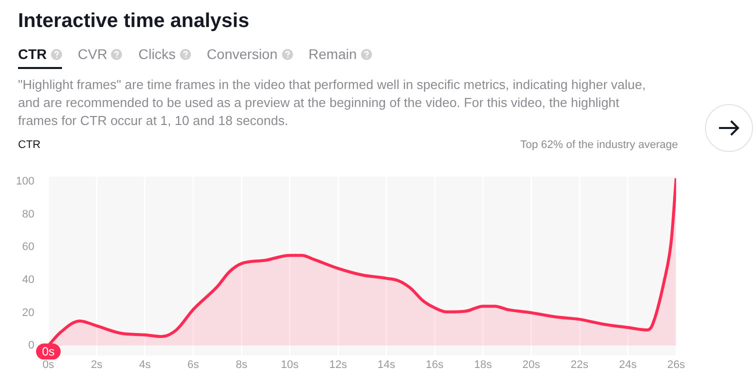 The width and height of the screenshot is (755, 381). I want to click on x-tick-label: 4s, so click(145, 365).